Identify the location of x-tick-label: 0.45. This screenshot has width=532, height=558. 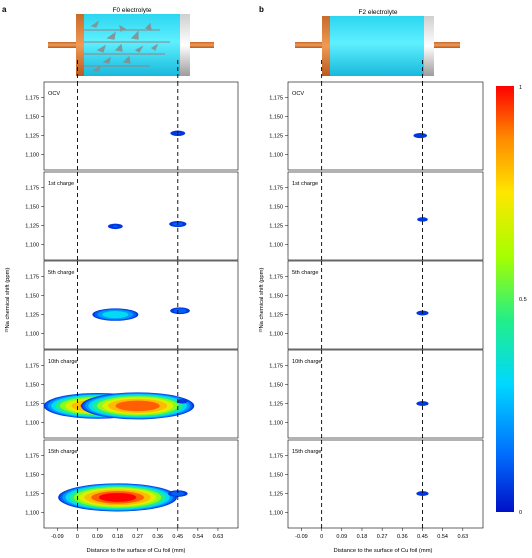
(177, 537).